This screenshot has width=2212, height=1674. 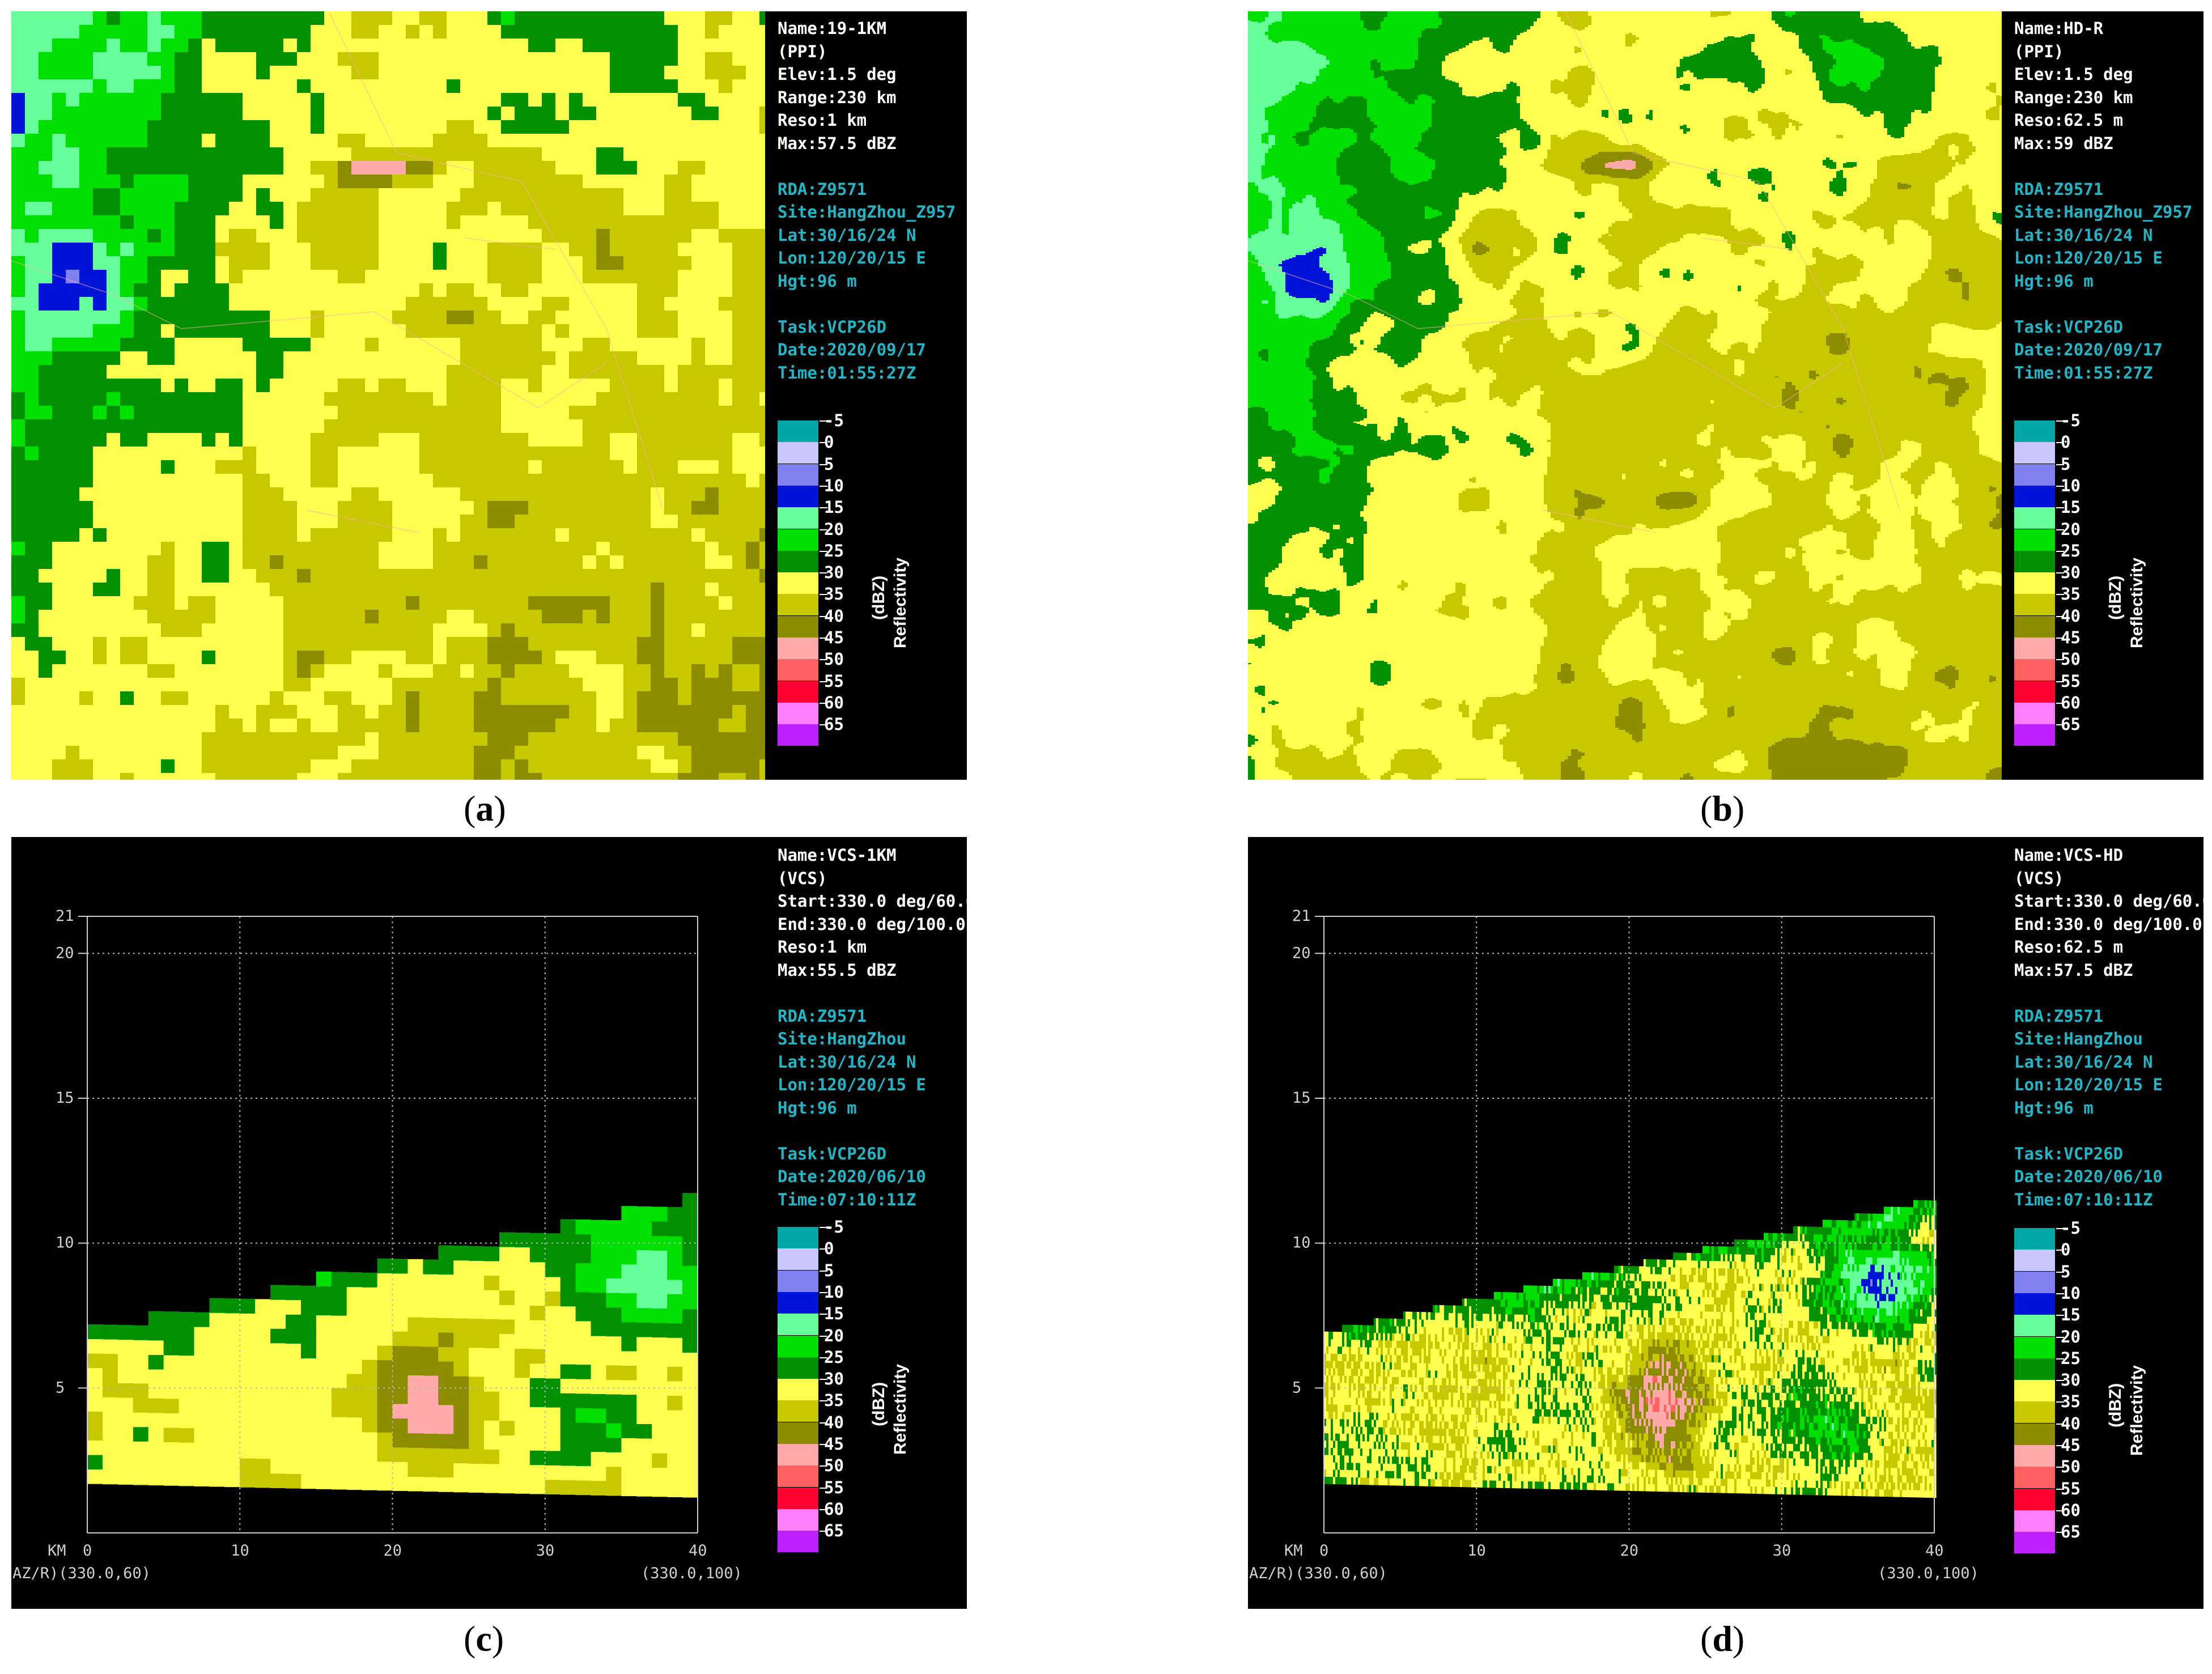 I want to click on info-line: Time:01:55:27Z, so click(x=867, y=374).